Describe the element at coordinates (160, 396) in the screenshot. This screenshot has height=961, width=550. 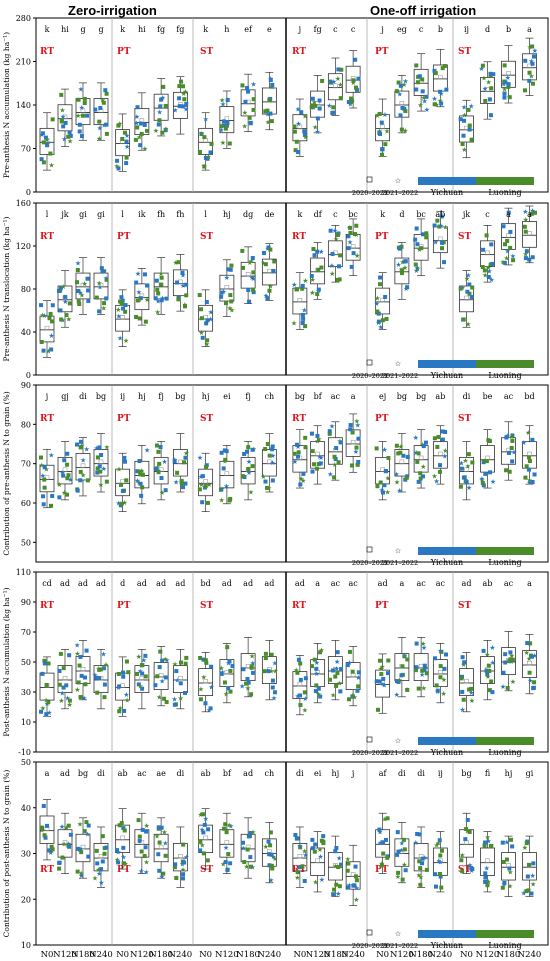
I see `significance-letter: fj` at that location.